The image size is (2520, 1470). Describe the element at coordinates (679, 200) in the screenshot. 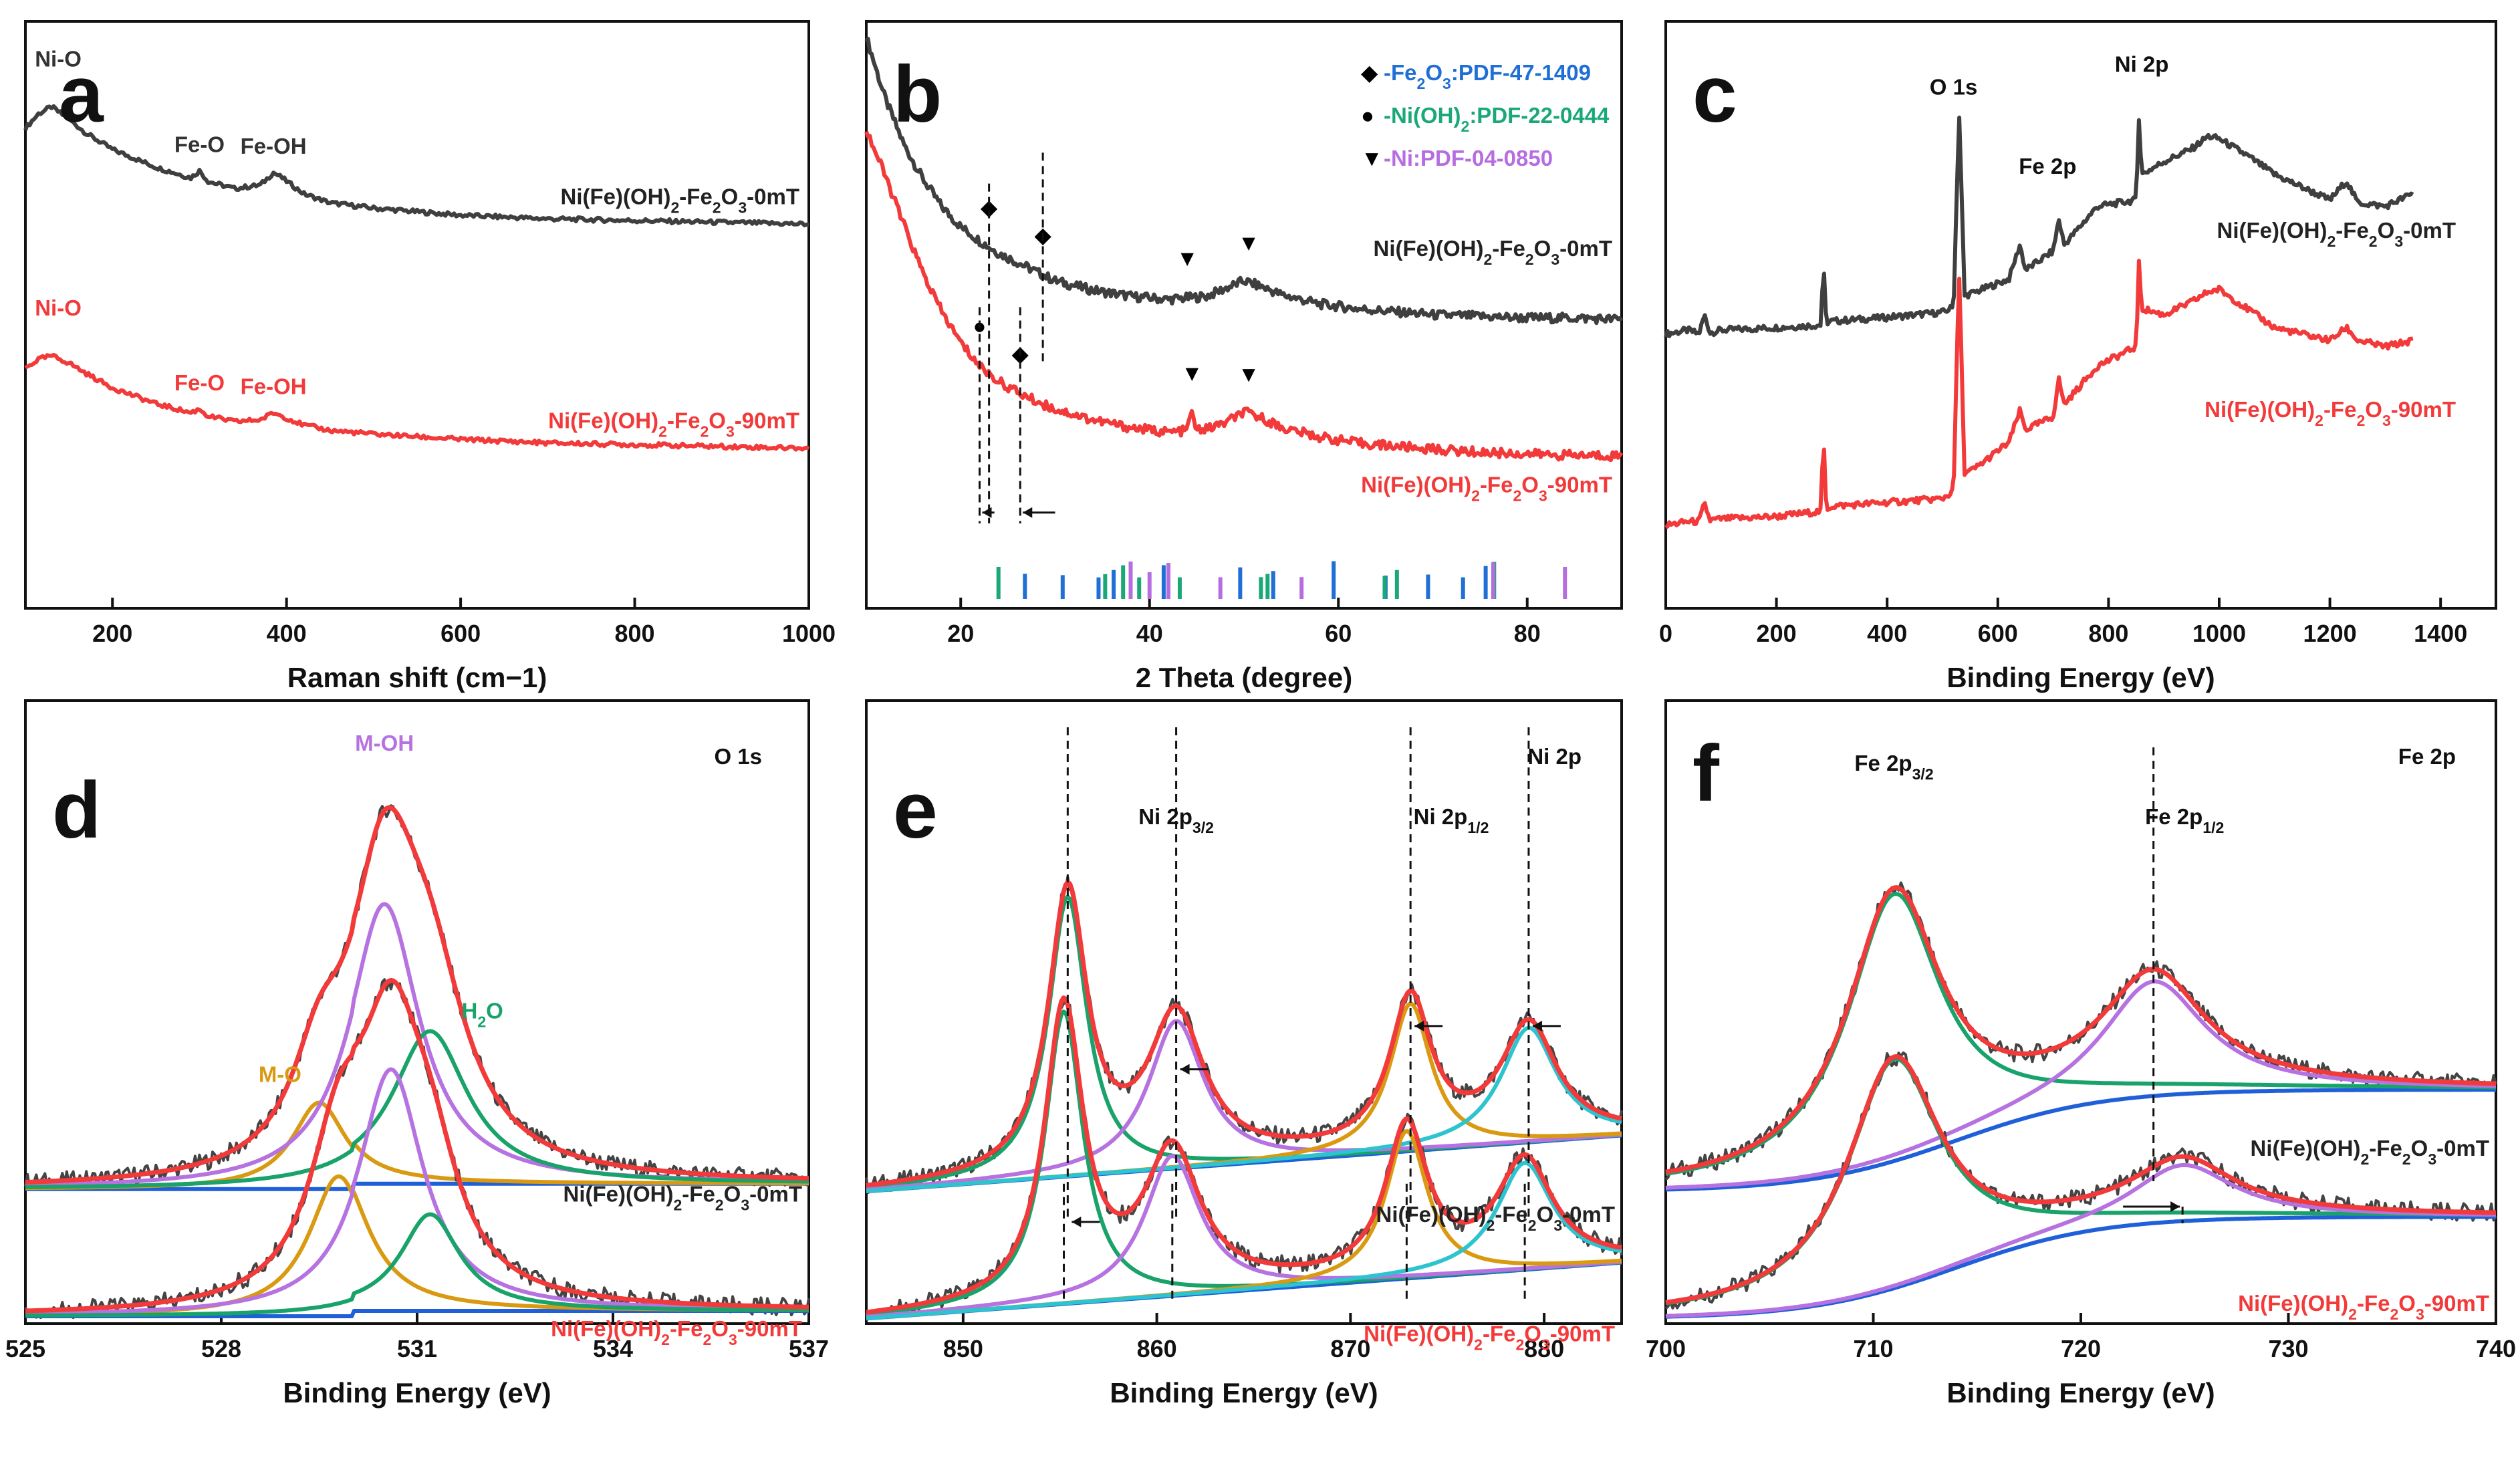

I see `panel-a-label-0mT: Ni(Fe)(OH)2-Fe2O3-0mT` at that location.